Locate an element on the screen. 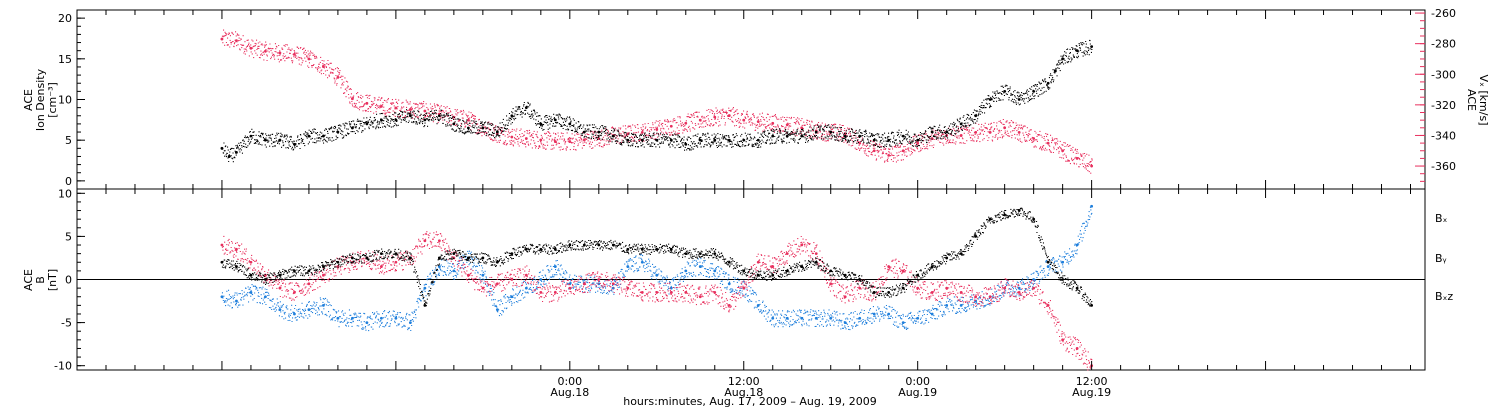  magnetic-field-ylabel-line-3: [nT] is located at coordinates (52, 280).